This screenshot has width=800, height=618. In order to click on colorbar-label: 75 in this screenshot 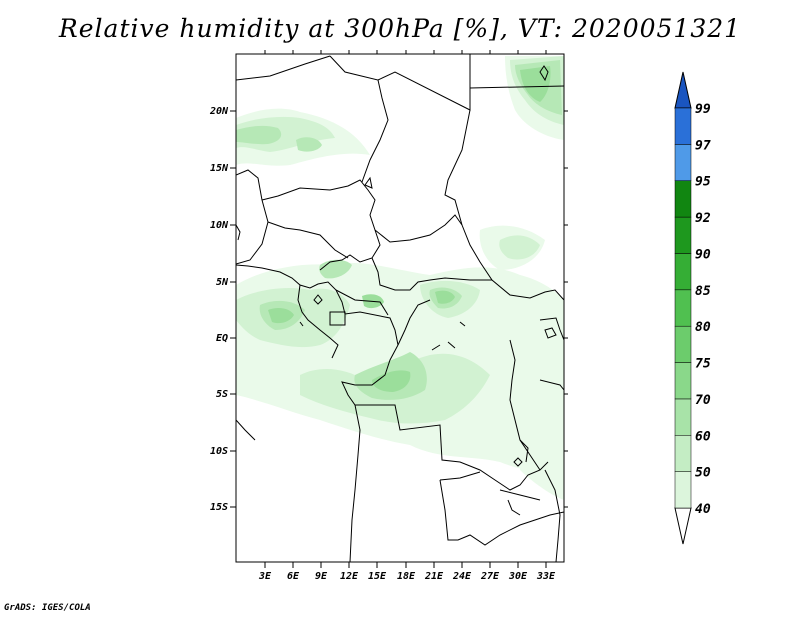, I will do `click(703, 364)`.